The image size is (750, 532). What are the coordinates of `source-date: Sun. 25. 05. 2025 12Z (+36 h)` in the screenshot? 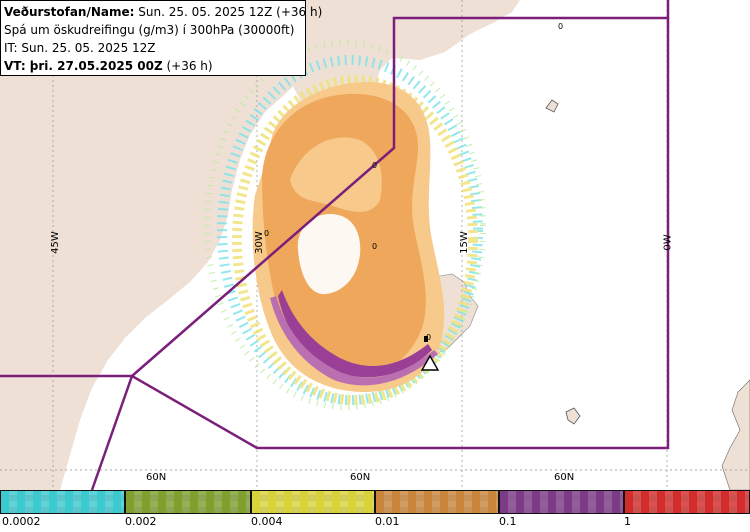 It's located at (228, 12).